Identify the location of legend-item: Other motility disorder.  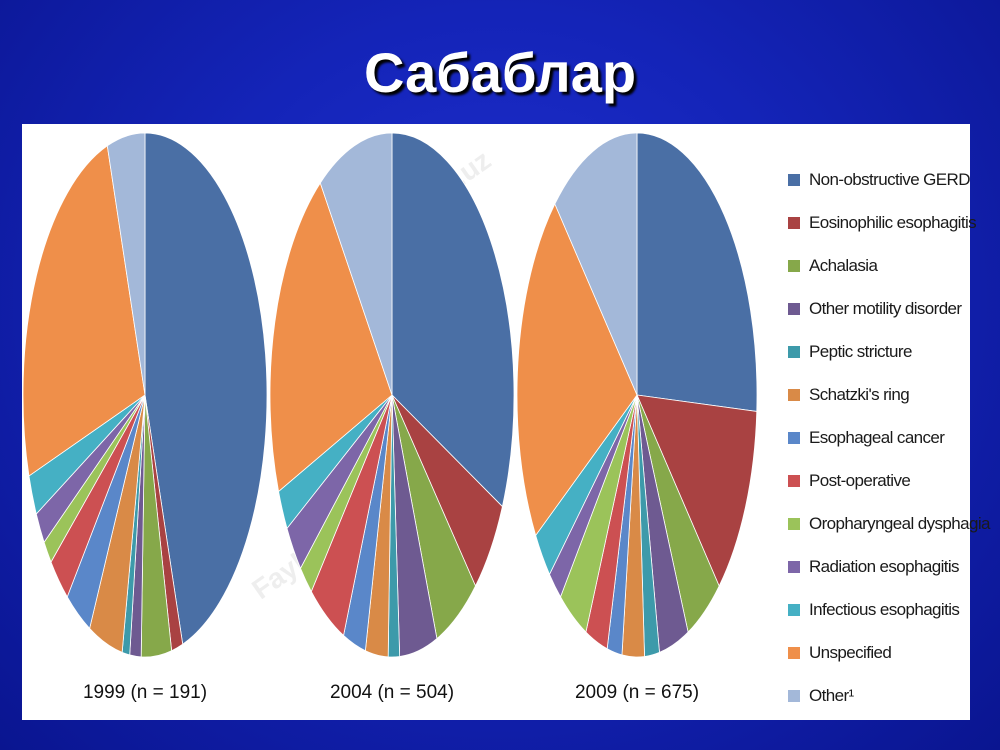
(879, 308).